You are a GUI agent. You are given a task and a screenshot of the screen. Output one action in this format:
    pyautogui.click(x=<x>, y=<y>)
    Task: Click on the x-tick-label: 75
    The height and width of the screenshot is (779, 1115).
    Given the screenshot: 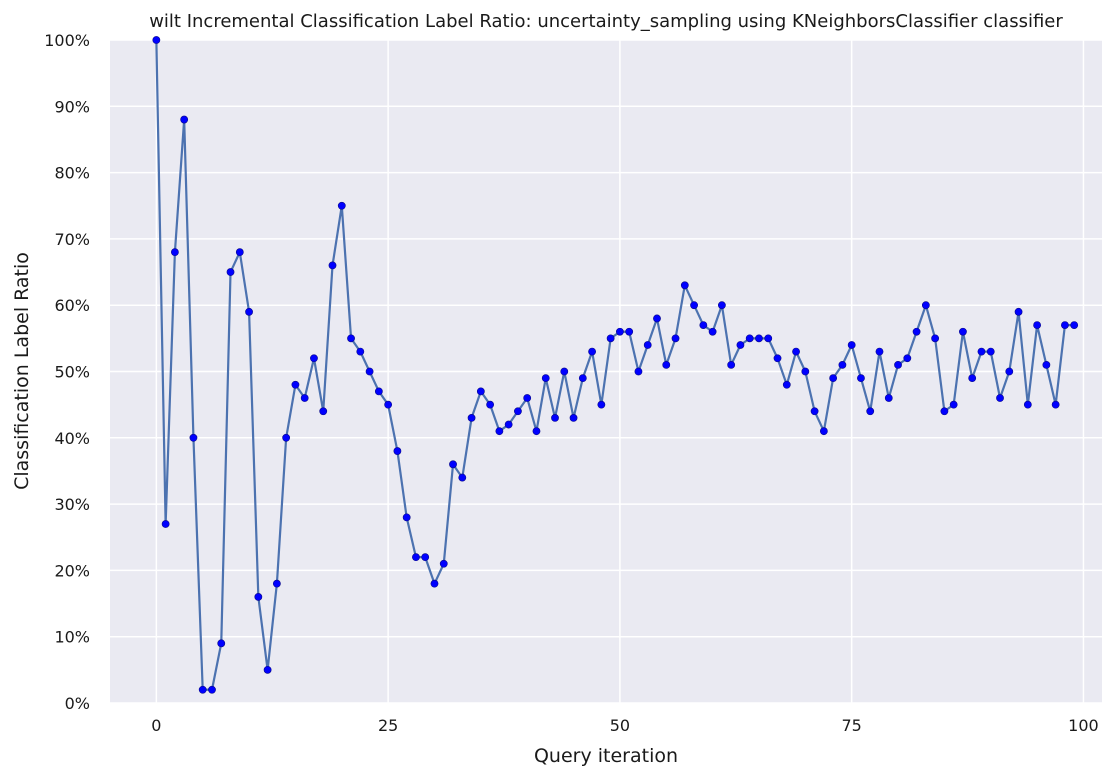 What is the action you would take?
    pyautogui.click(x=852, y=725)
    